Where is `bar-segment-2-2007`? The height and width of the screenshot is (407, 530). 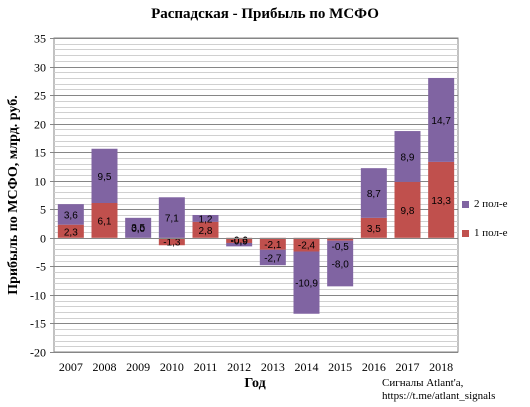 bar-segment-2-2007 is located at coordinates (70, 214).